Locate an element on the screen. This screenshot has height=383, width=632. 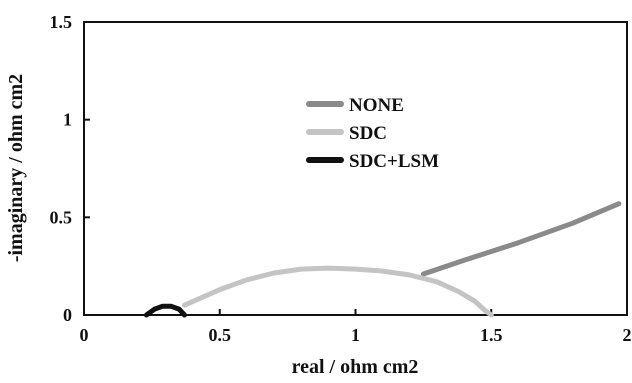
y-tick-label: 1.5 is located at coordinates (61, 22).